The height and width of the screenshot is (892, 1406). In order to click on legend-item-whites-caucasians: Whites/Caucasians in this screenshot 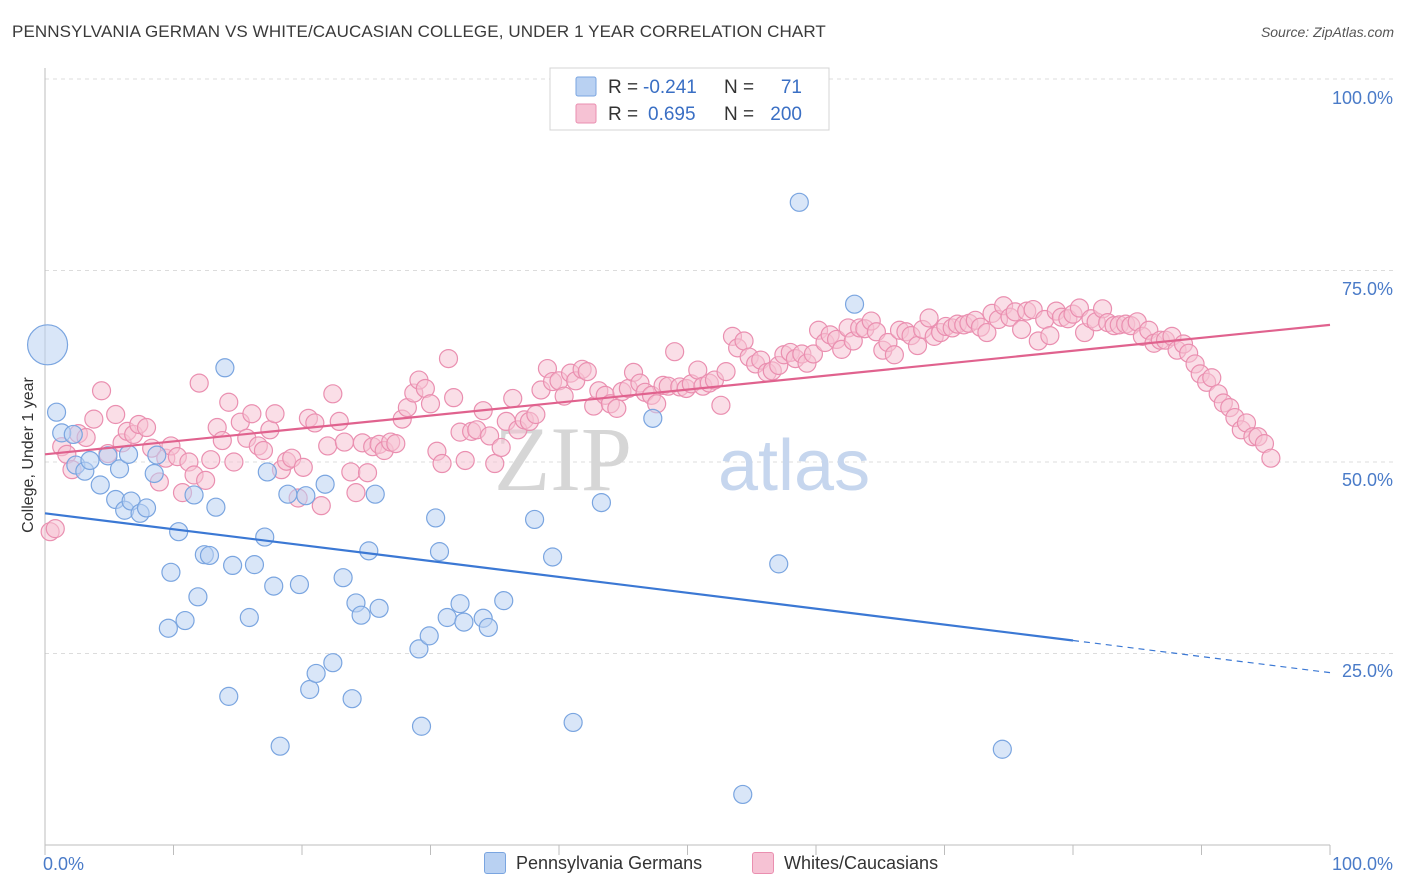, I will do `click(845, 863)`.